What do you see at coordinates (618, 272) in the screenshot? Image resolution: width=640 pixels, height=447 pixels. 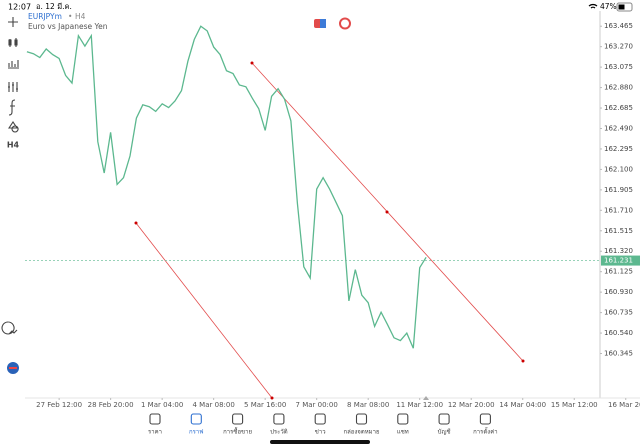 I see `y-tick-label: 161.125` at bounding box center [618, 272].